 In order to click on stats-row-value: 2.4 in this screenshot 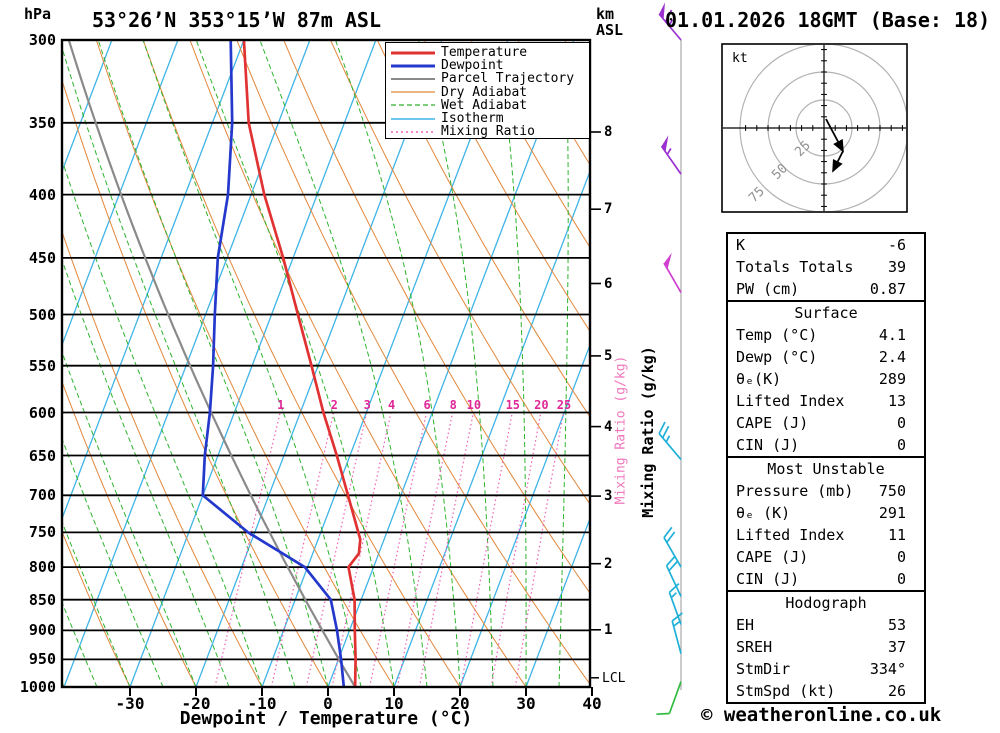, I will do `click(892, 357)`.